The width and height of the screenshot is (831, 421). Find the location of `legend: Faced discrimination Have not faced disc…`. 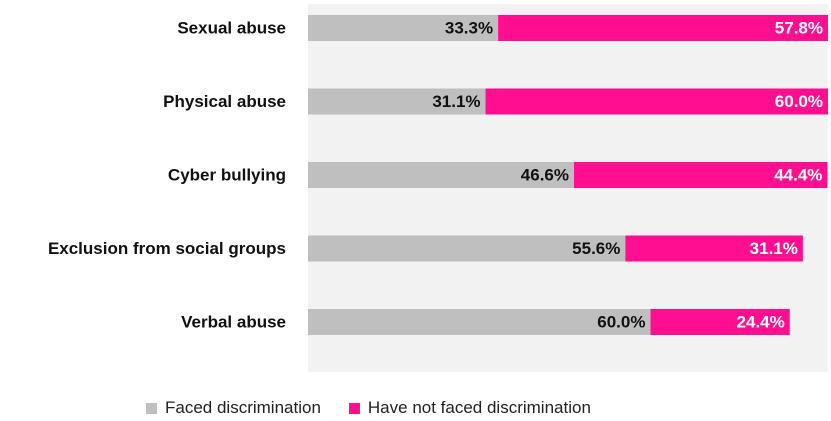

legend: Faced discrimination Have not faced disc… is located at coordinates (368, 408).